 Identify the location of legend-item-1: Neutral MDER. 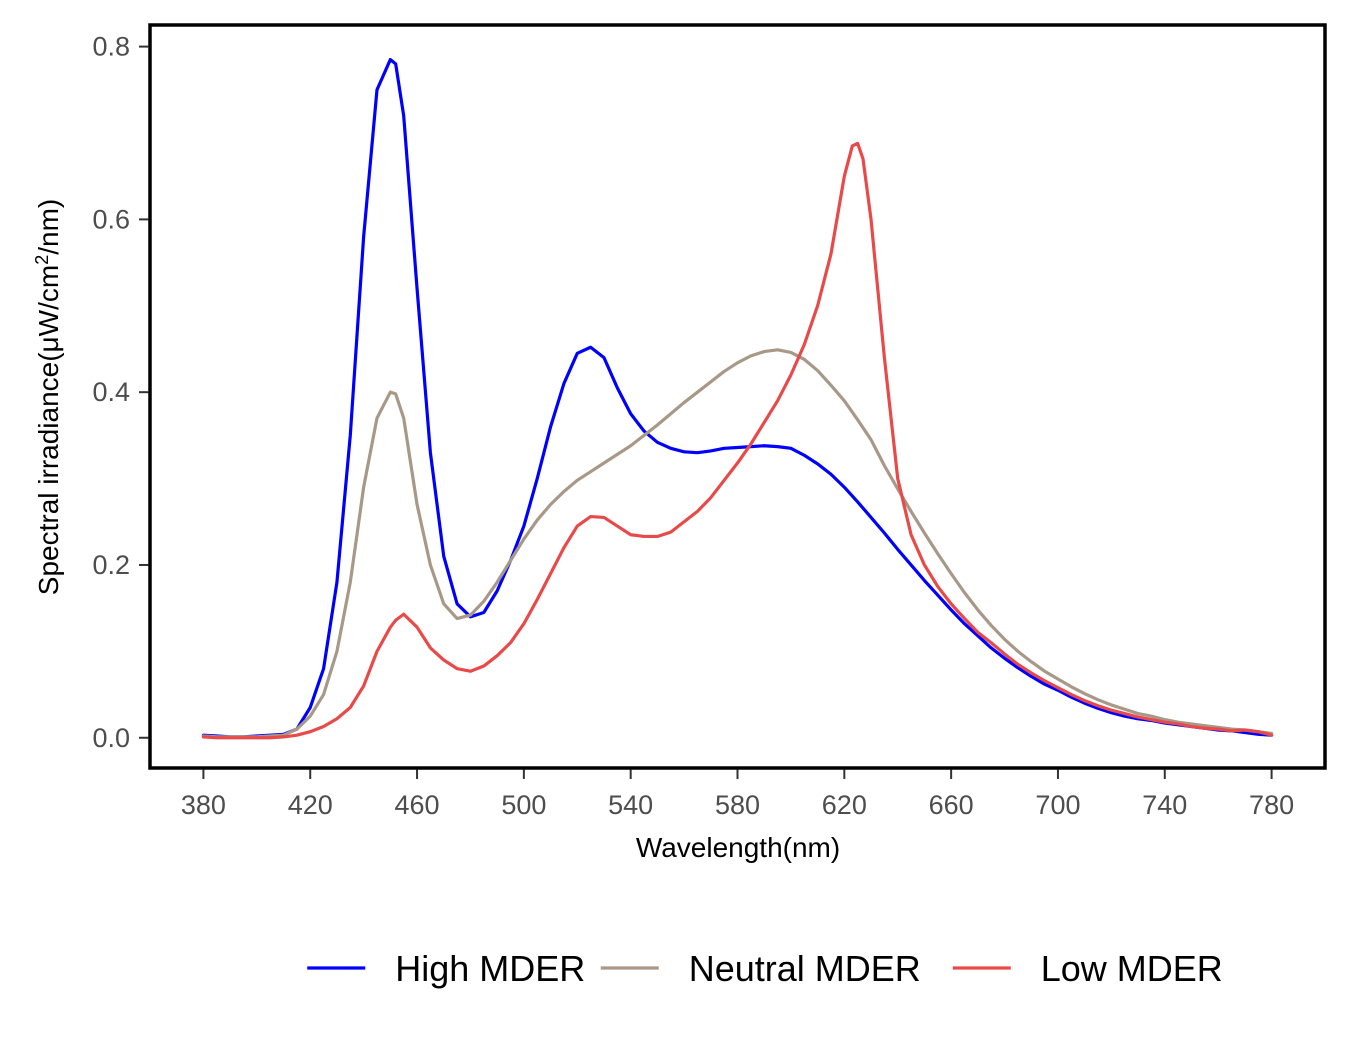
(760, 968).